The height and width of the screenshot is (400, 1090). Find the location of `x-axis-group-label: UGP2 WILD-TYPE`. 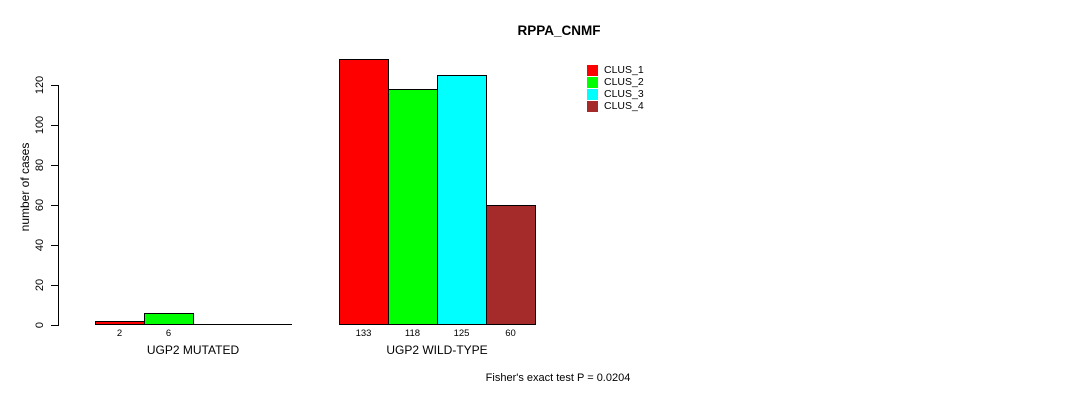

x-axis-group-label: UGP2 WILD-TYPE is located at coordinates (437, 350).